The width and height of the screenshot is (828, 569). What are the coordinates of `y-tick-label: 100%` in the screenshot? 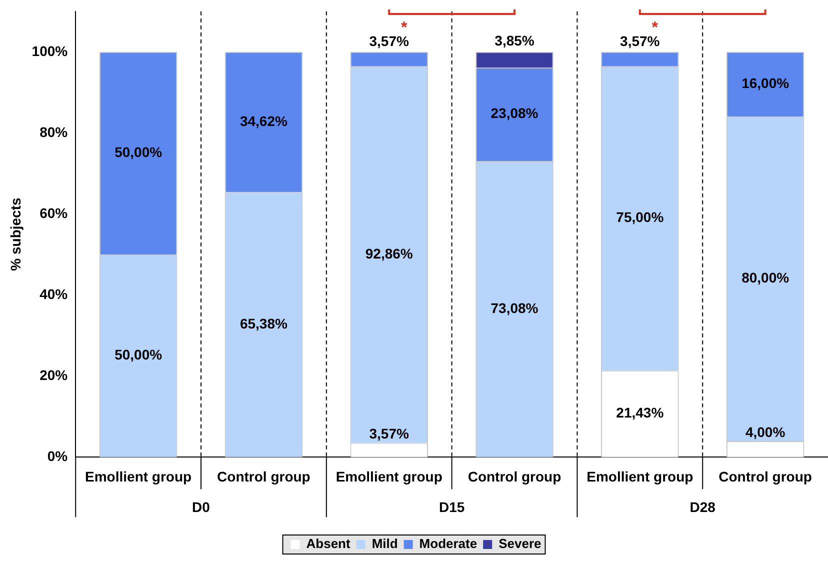 It's located at (50, 50).